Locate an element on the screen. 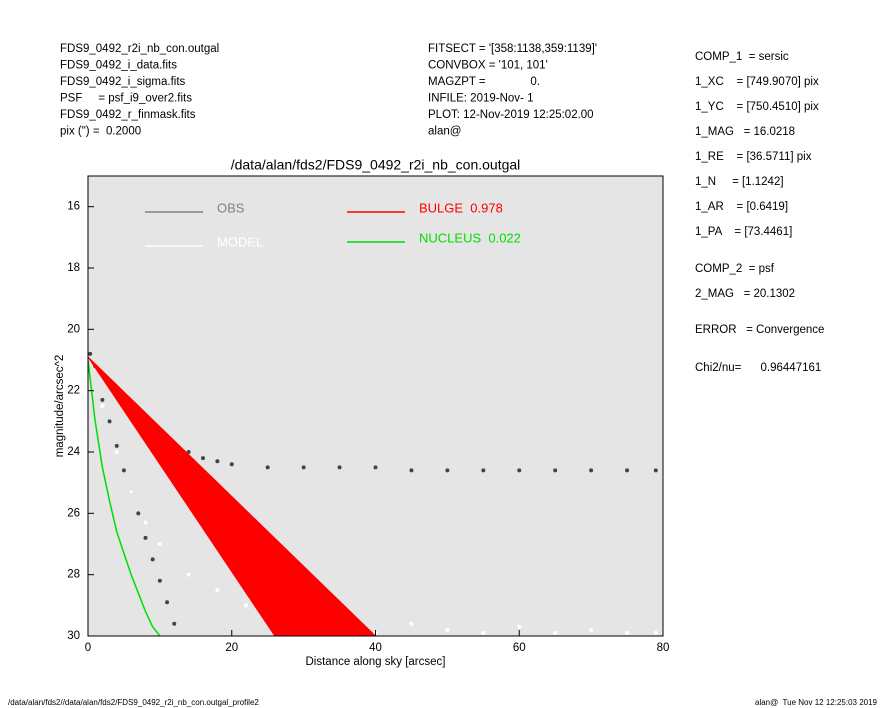  y-tick-label: 18 is located at coordinates (73, 268).